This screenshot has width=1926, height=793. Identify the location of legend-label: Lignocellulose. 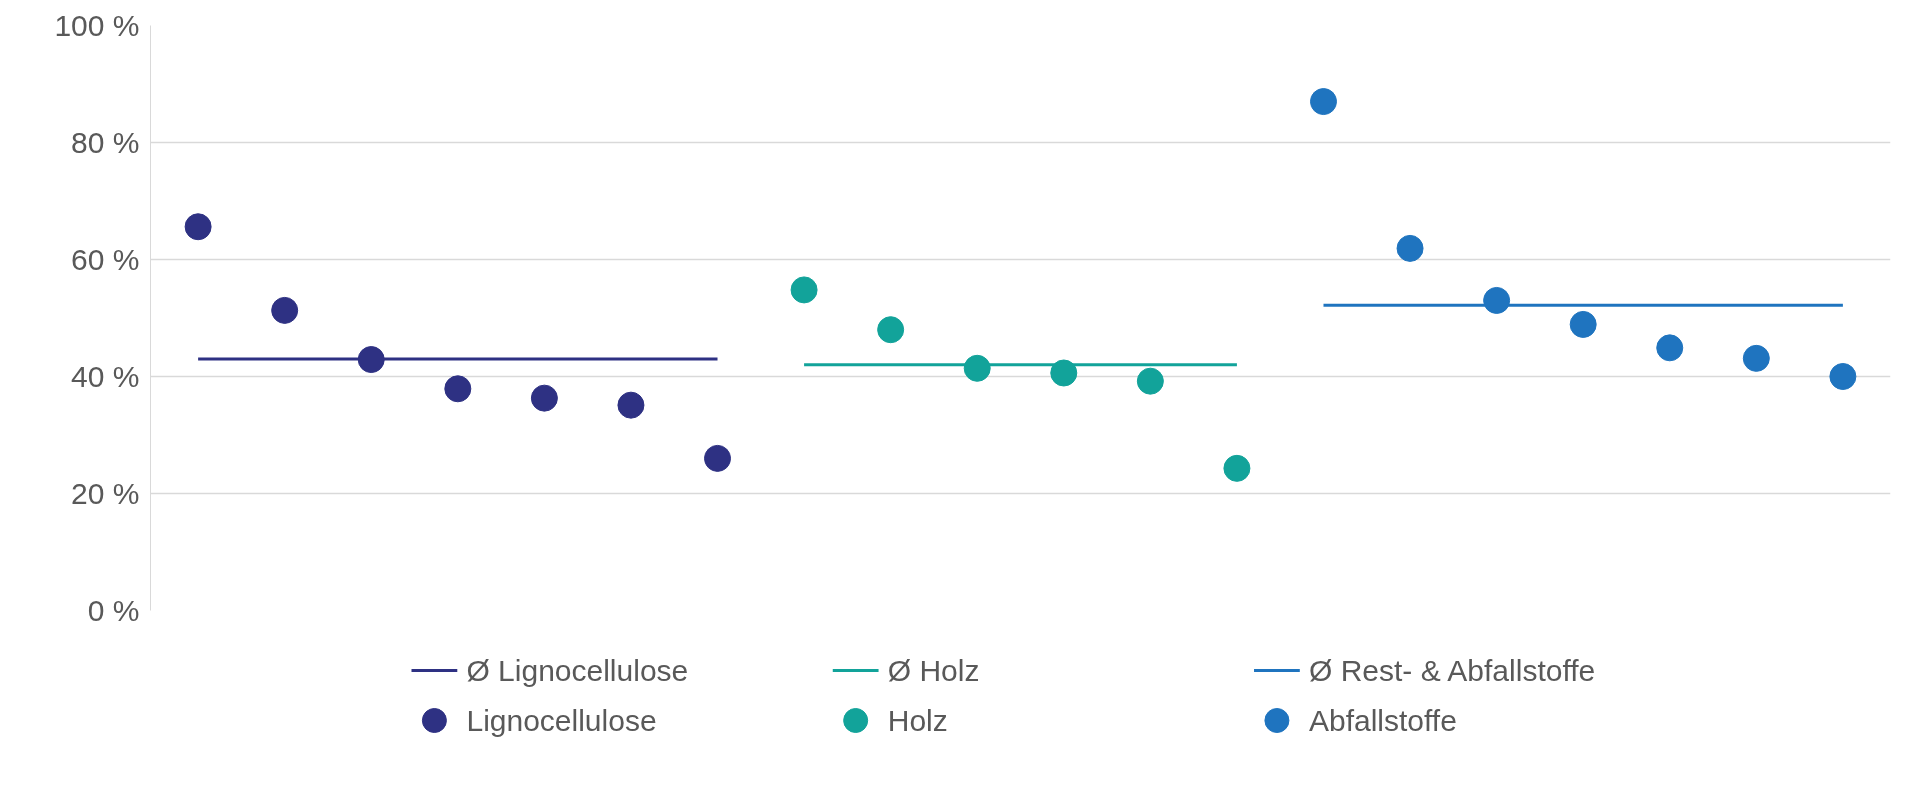
(561, 720).